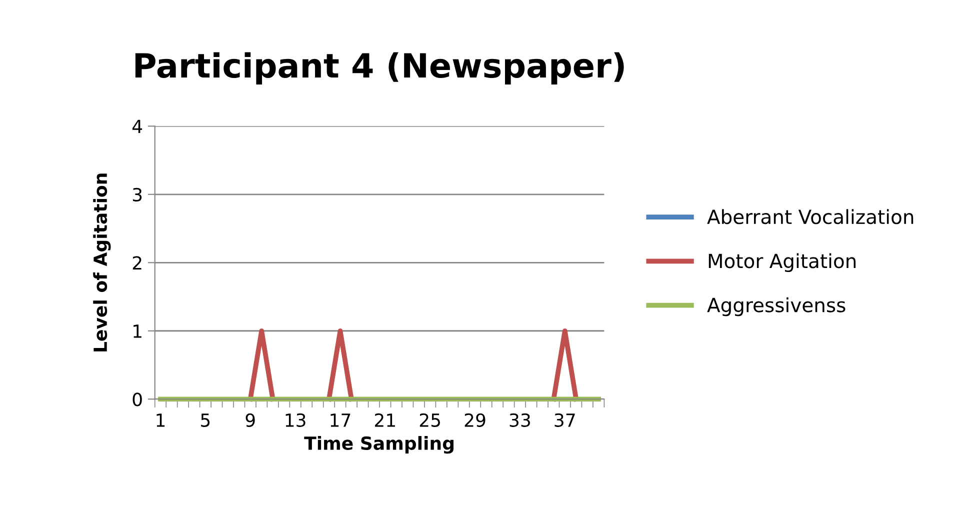  Describe the element at coordinates (138, 331) in the screenshot. I see `y-tick-label: 1` at that location.